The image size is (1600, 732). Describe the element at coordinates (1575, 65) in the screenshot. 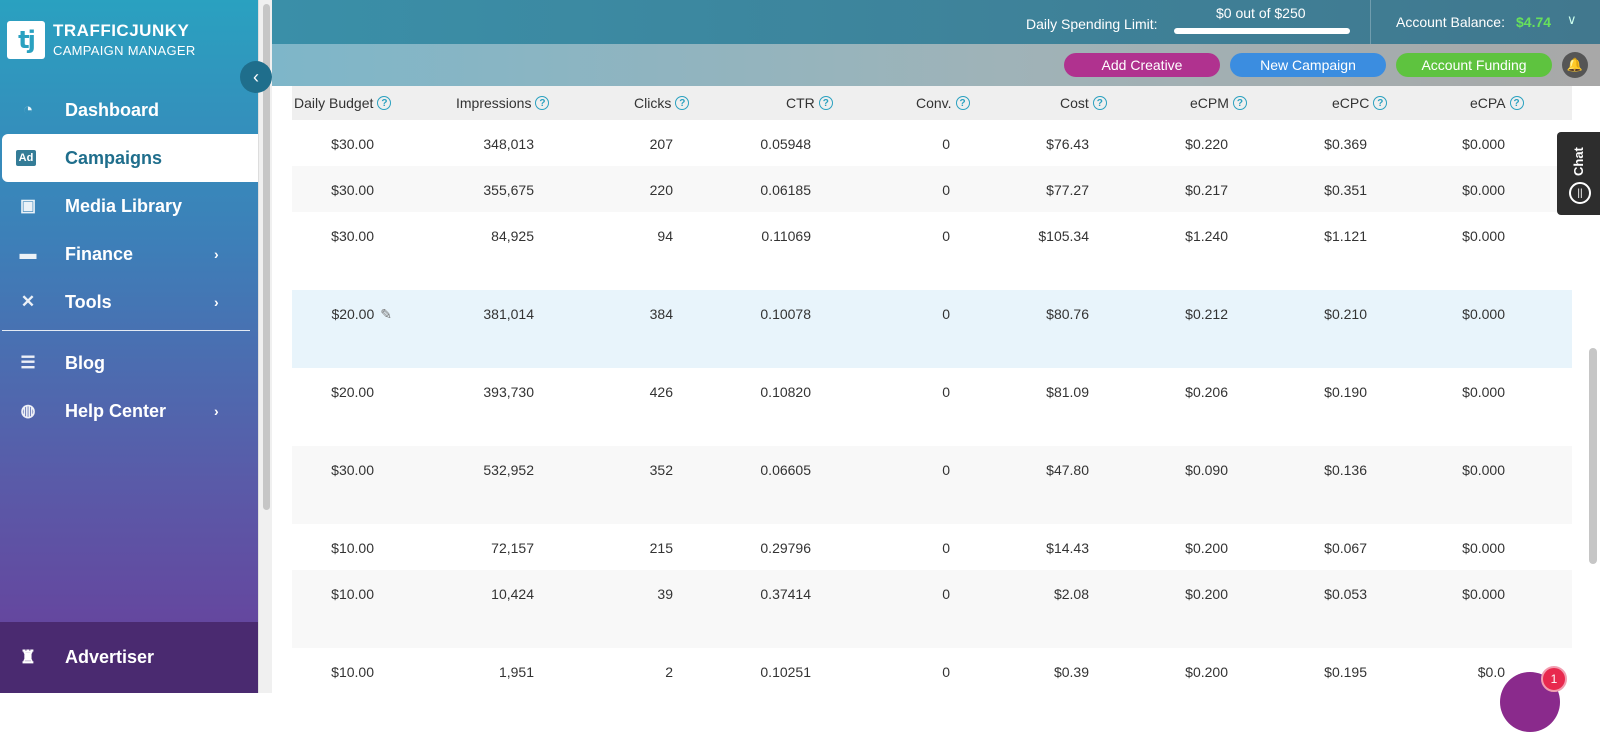

I see `bell-icon: 🔔` at that location.